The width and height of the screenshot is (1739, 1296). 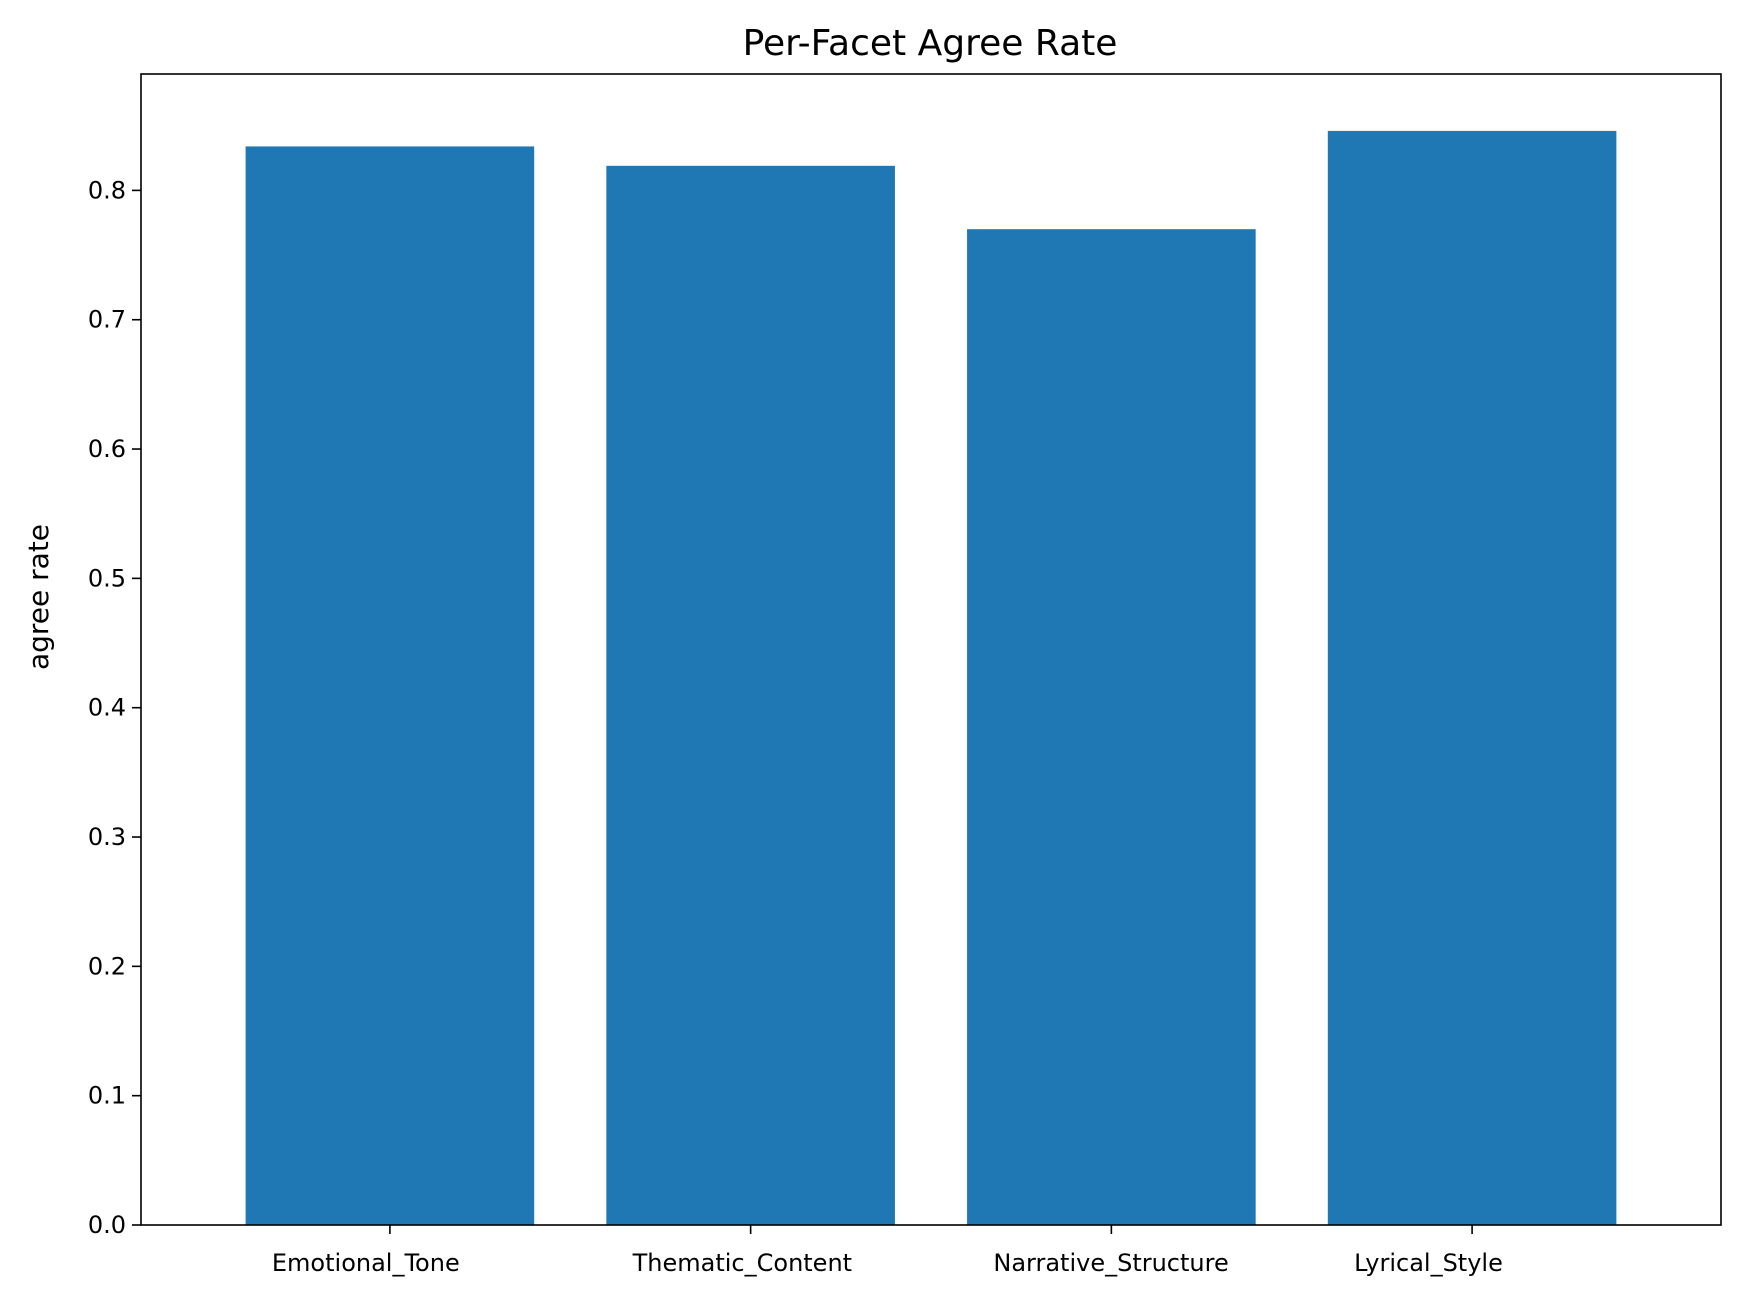 I want to click on y-tick-label: 0.4, so click(x=107, y=708).